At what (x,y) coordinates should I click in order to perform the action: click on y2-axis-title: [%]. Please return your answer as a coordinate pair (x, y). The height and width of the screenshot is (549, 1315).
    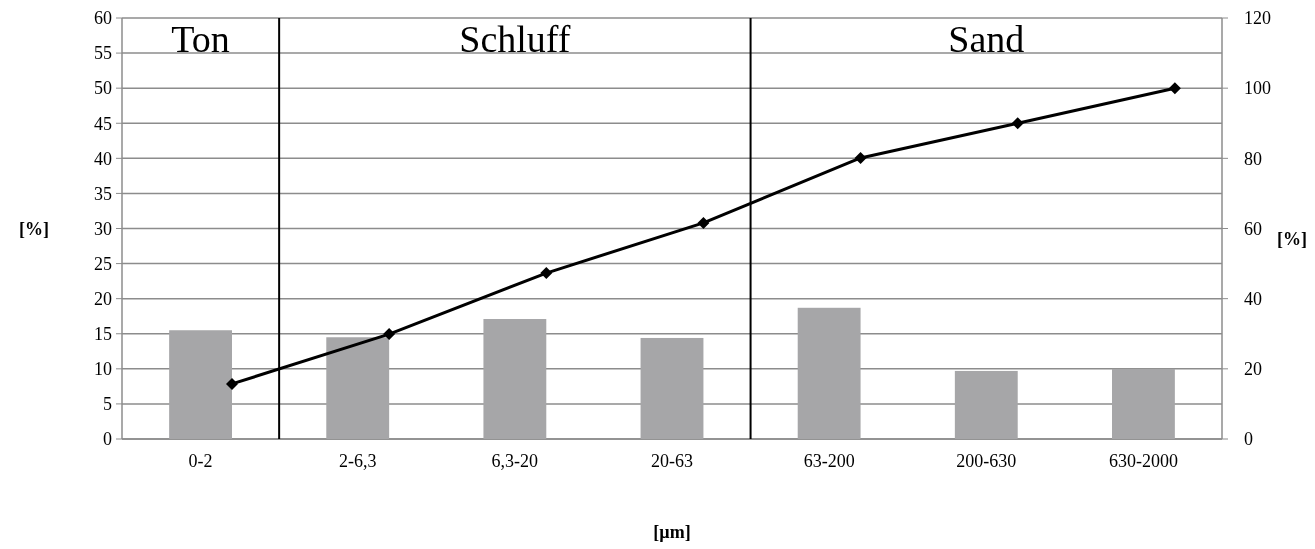
    Looking at the image, I should click on (1292, 238).